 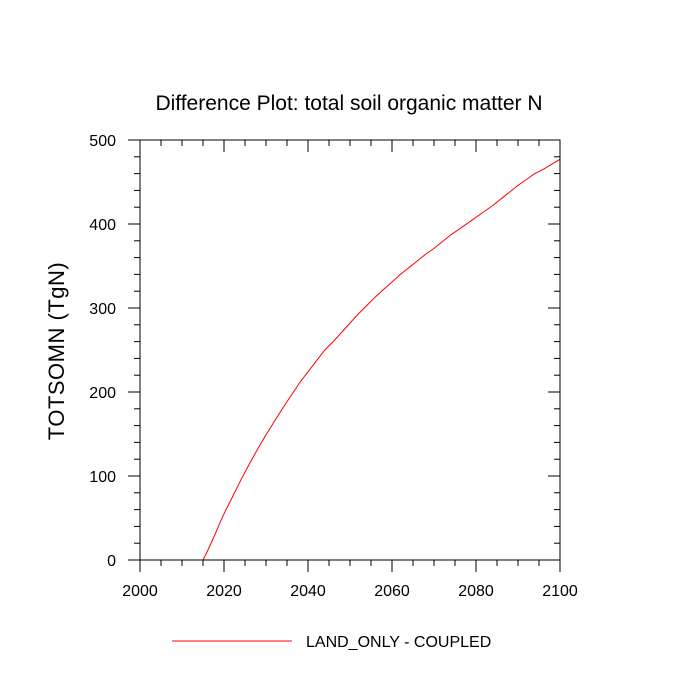 I want to click on legend-label: LAND_ONLY - COUPLED, so click(x=398, y=642).